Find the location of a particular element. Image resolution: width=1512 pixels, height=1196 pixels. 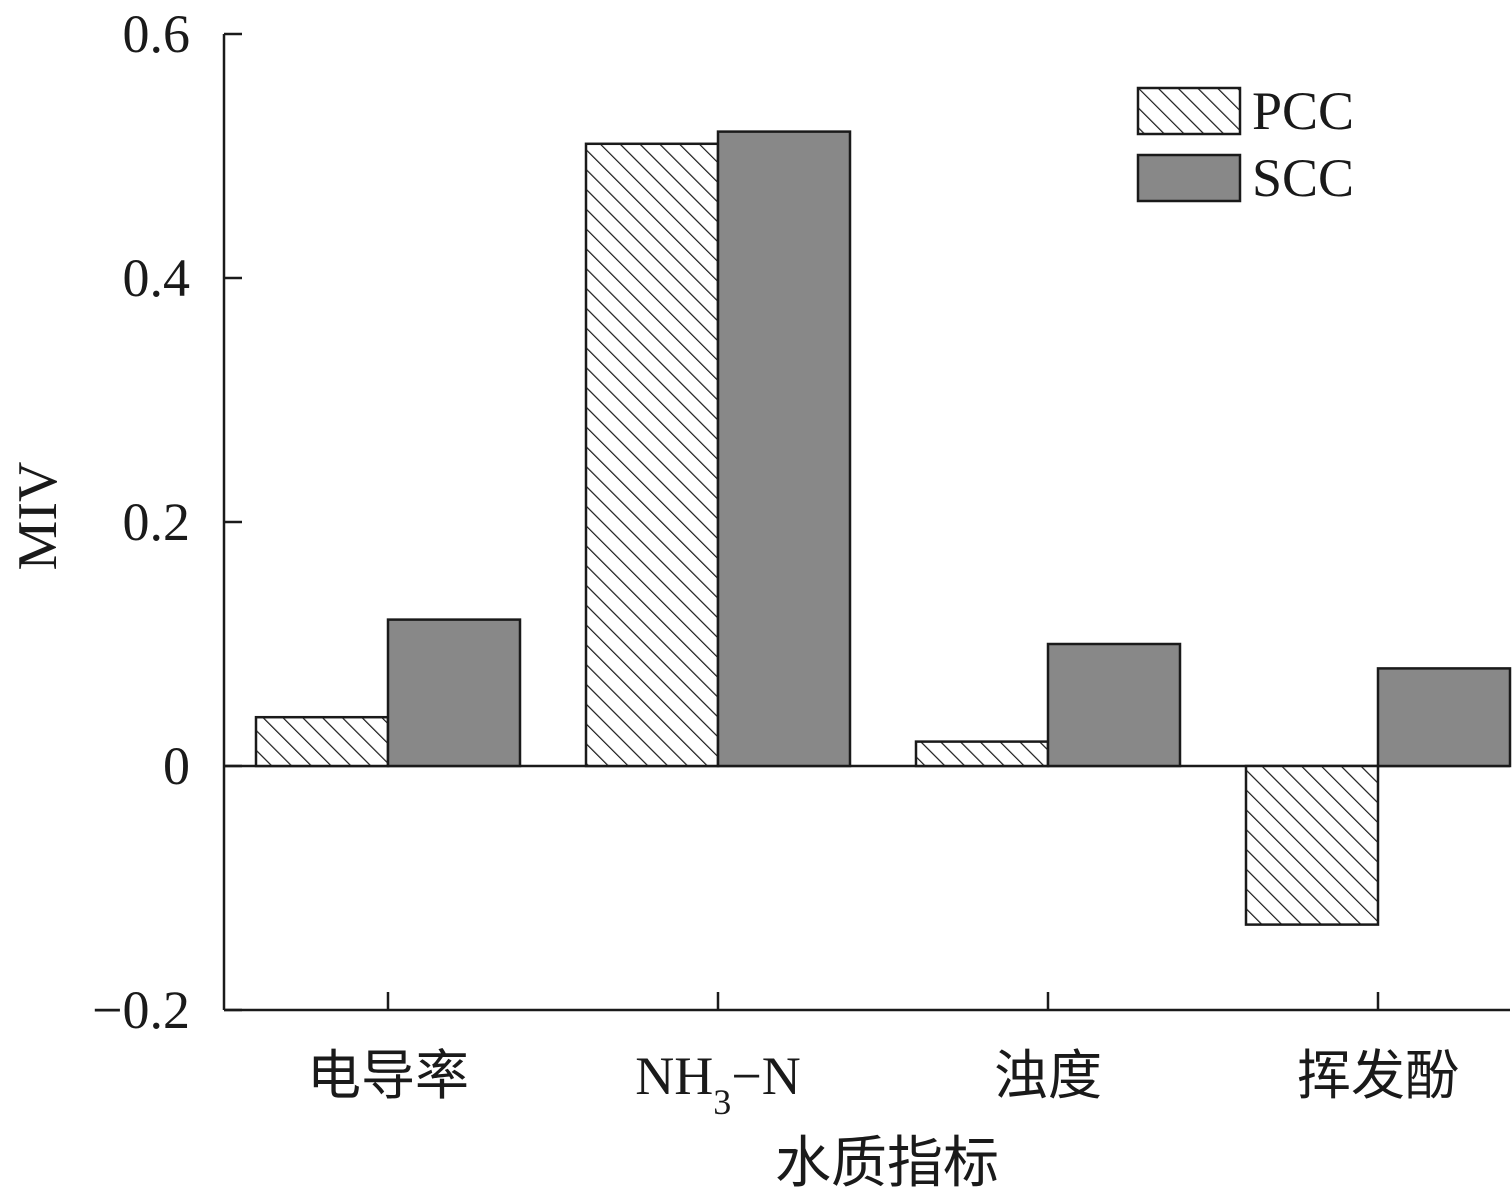

y-tick-label: 0.6 is located at coordinates (157, 34).